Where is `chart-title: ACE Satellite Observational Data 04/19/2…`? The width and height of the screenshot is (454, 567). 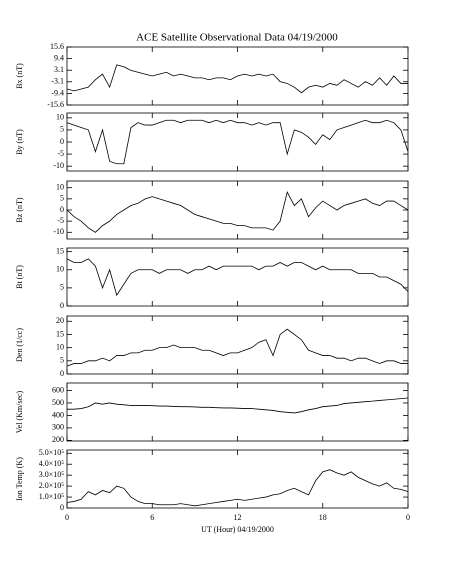
chart-title: ACE Satellite Observational Data 04/19/2… is located at coordinates (237, 38).